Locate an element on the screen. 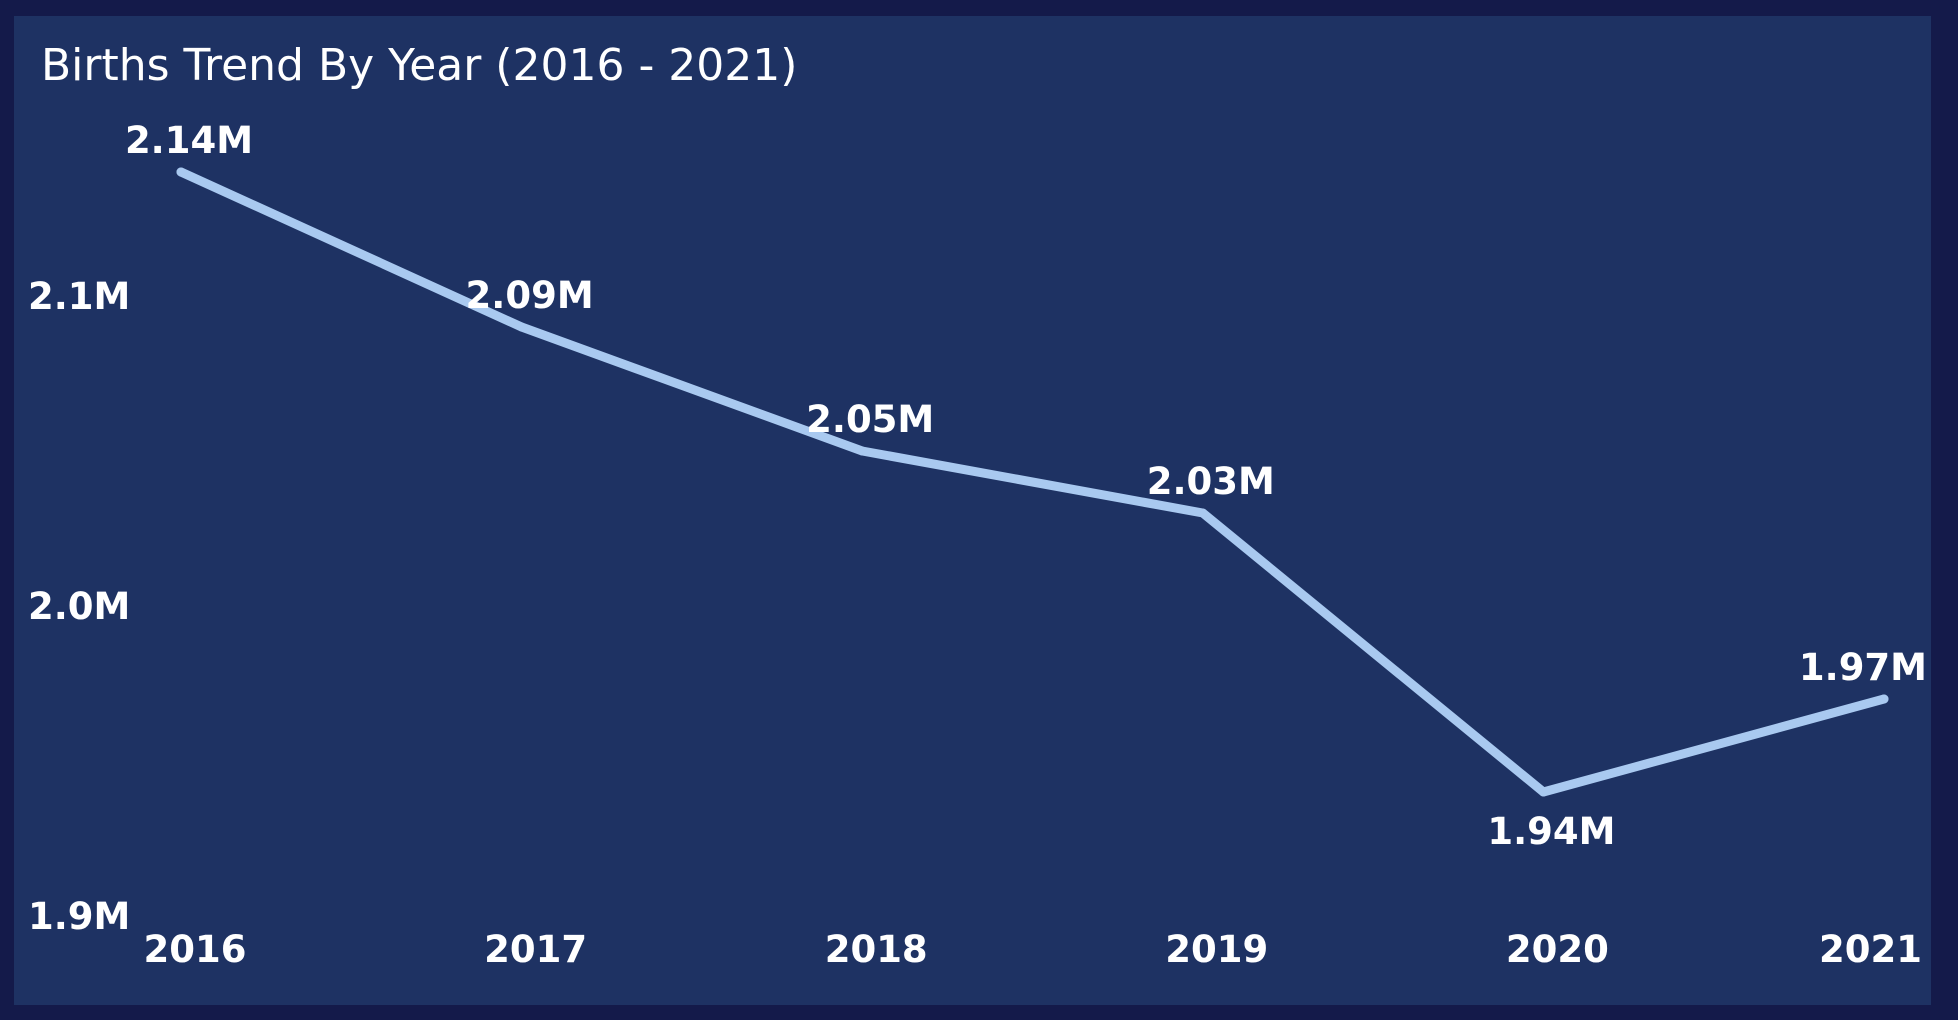  y-tick-label: 1.9M is located at coordinates (79, 916).